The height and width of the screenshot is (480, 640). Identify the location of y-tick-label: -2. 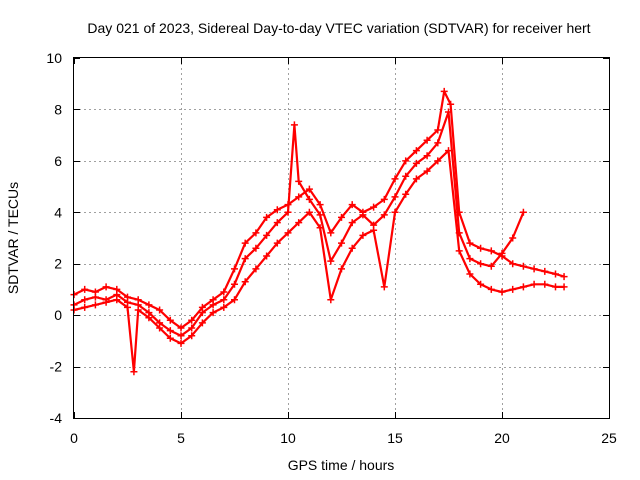
(56, 367).